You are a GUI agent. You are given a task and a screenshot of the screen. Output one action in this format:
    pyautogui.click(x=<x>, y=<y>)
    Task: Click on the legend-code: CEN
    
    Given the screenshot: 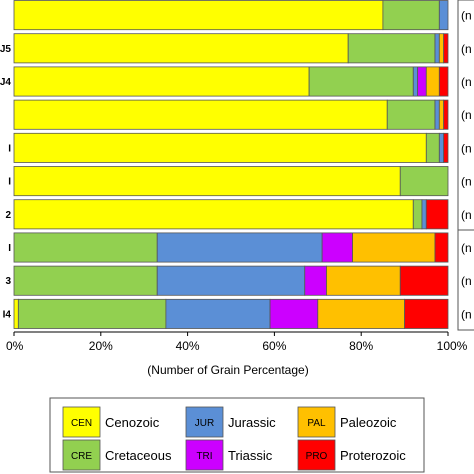 What is the action you would take?
    pyautogui.click(x=81, y=423)
    